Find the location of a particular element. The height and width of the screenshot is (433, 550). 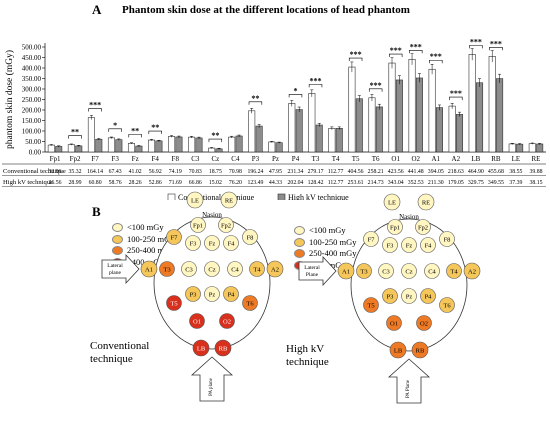

electrode-label: F4 is located at coordinates (429, 246).